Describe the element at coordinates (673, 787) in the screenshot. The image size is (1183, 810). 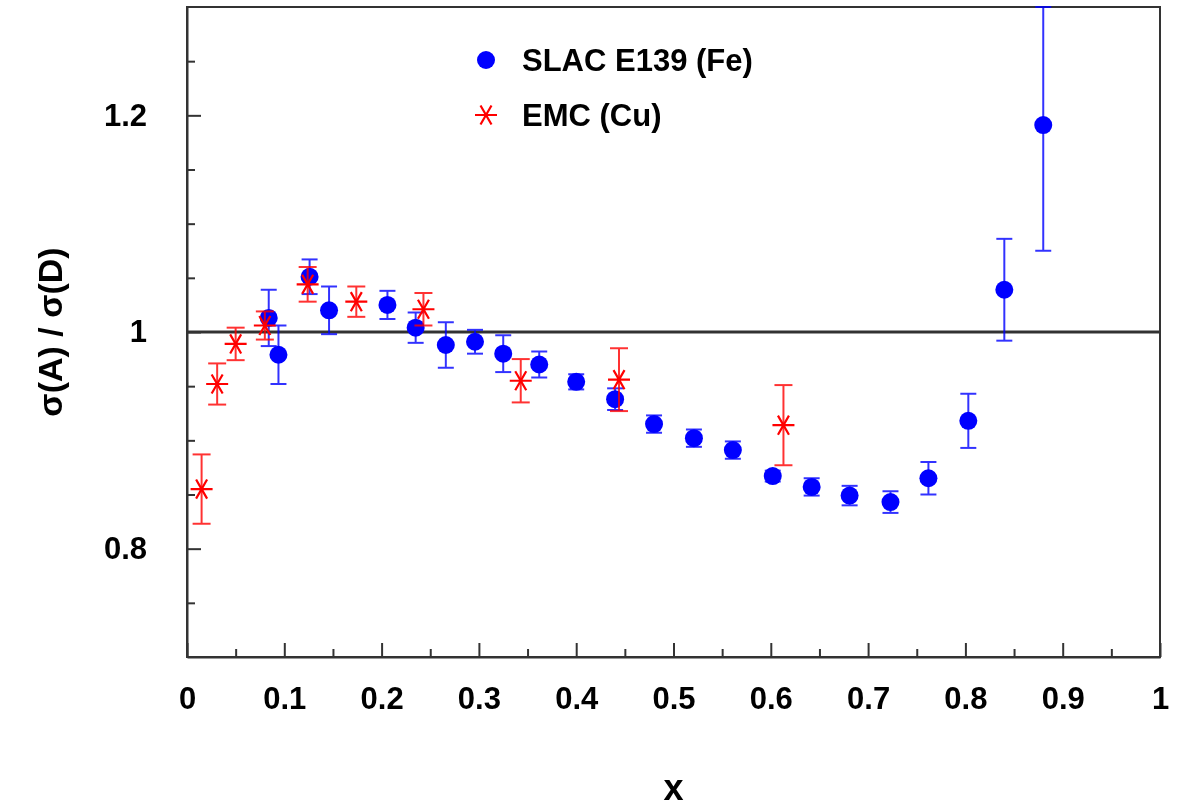
I see `x-axis-title: x` at that location.